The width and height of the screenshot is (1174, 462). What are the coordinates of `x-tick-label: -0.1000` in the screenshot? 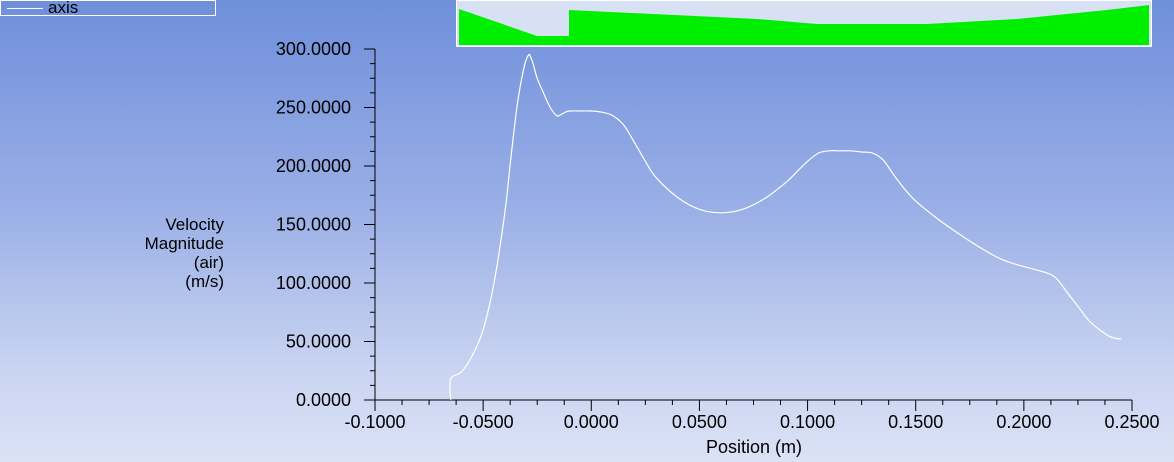 It's located at (374, 422).